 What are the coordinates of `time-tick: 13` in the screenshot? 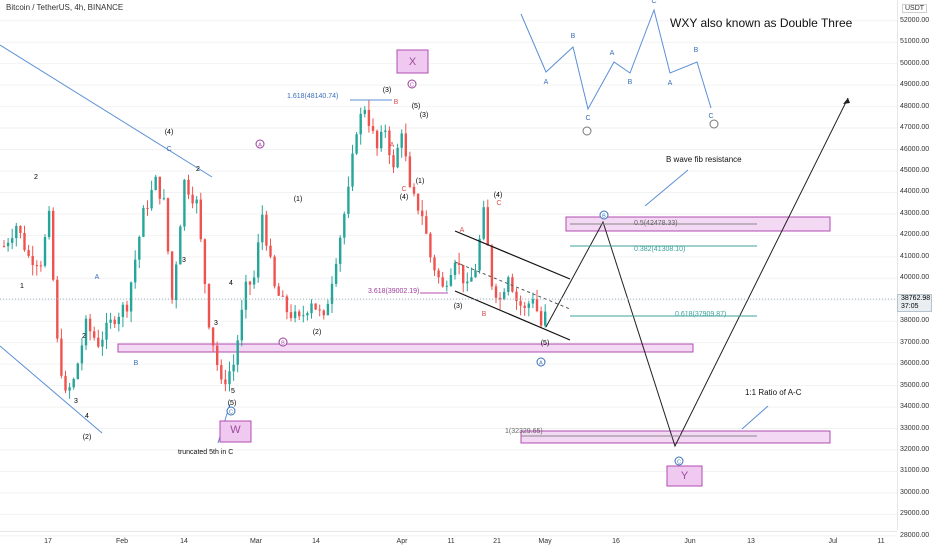 It's located at (751, 541).